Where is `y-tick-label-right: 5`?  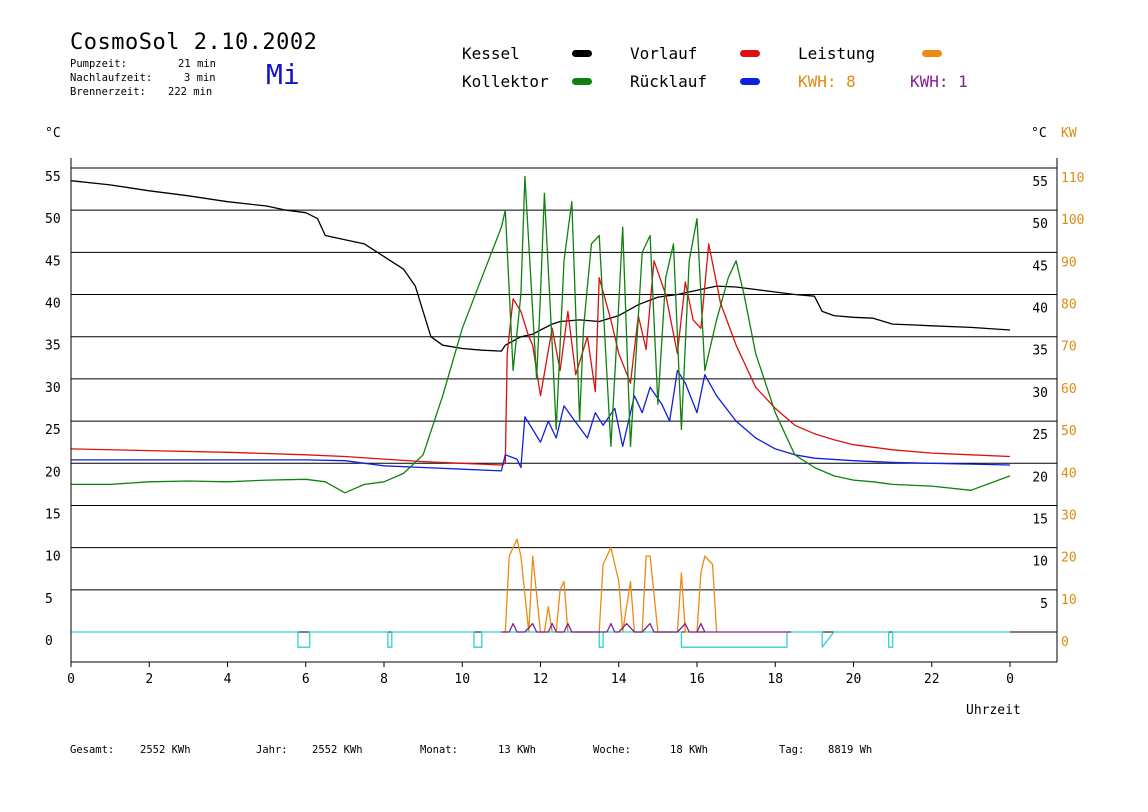
y-tick-label-right: 5 is located at coordinates (1044, 604).